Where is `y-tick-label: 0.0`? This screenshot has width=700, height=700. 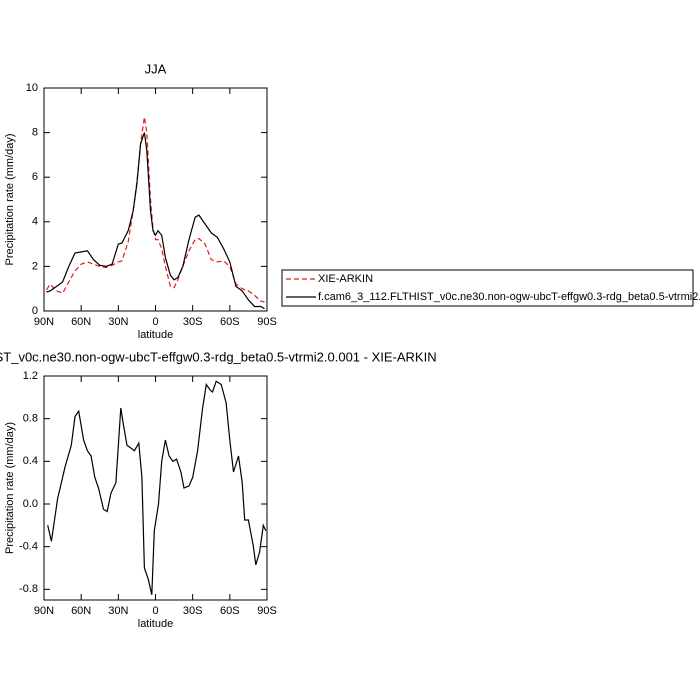 y-tick-label: 0.0 is located at coordinates (30, 504).